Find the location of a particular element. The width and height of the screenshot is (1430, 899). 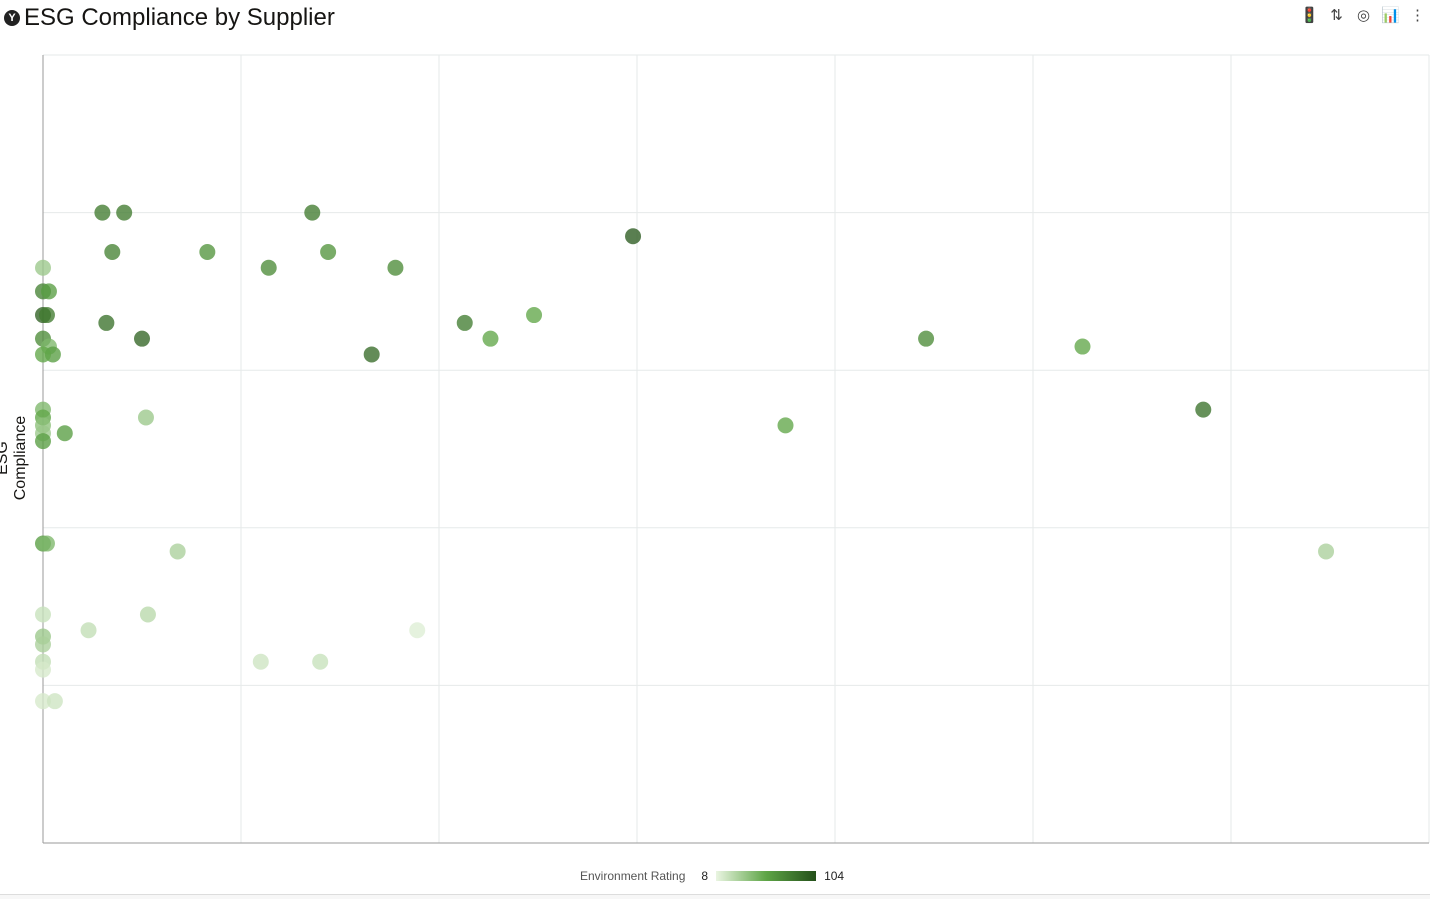

chart-title-bar: Y ESG Compliance by Supplier is located at coordinates (169, 18).